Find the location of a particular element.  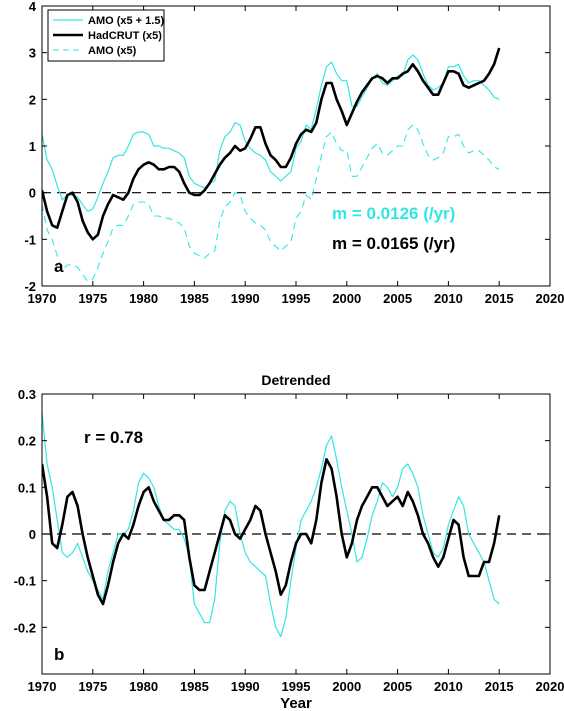

y-tick-label: 0.1 is located at coordinates (27, 487).